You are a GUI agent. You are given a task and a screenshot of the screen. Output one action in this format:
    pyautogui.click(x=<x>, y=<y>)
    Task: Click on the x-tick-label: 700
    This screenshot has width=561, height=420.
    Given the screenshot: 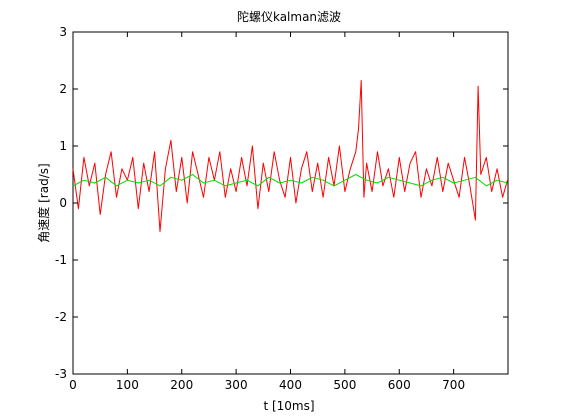 What is the action you would take?
    pyautogui.click(x=453, y=385)
    